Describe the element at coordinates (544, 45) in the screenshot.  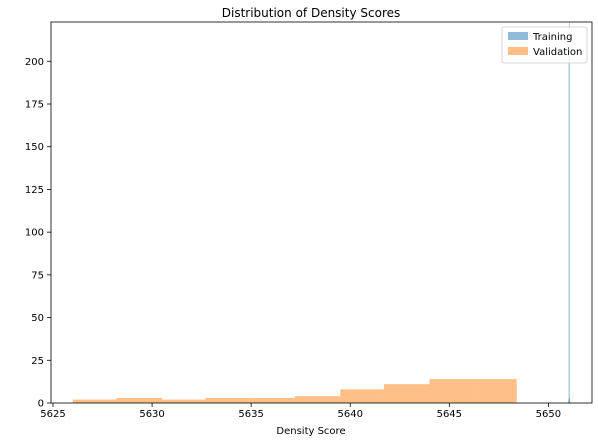
I see `legend: Training Validation` at that location.